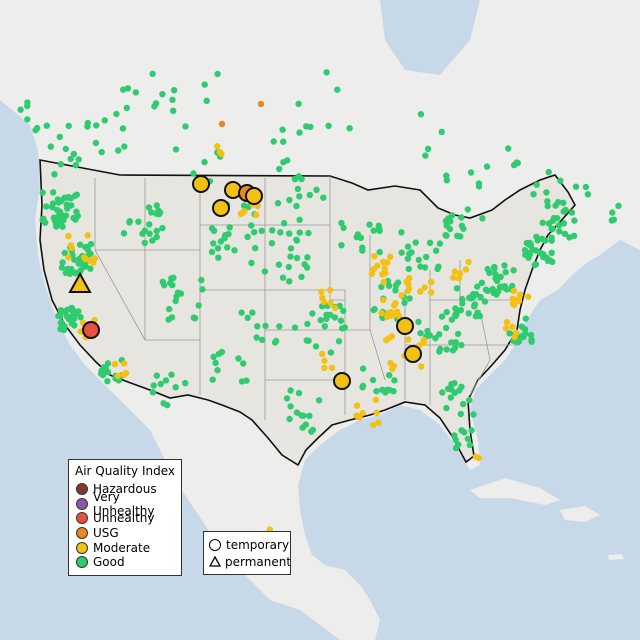 The image size is (640, 640). What do you see at coordinates (430, 37) in the screenshot?
I see `hudson-bay` at bounding box center [430, 37].